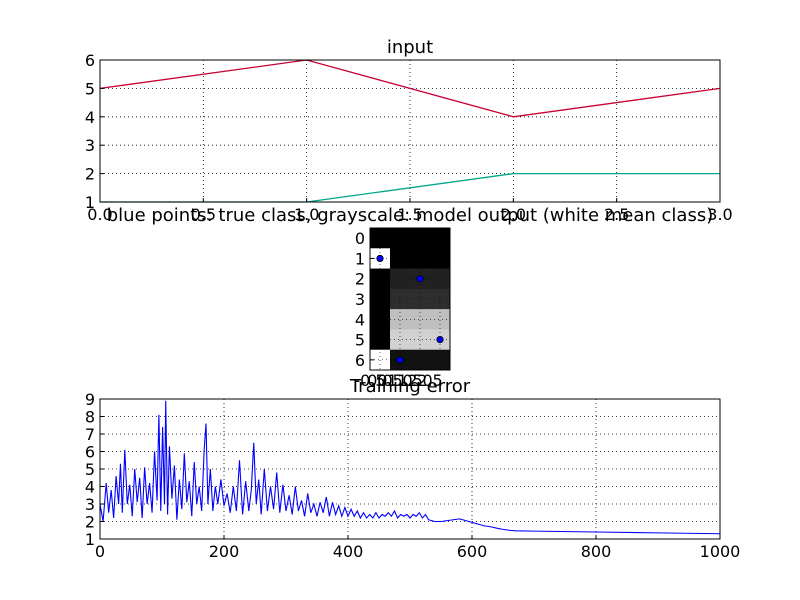  What do you see at coordinates (90, 434) in the screenshot?
I see `training-error-ytick-label: 7` at bounding box center [90, 434].